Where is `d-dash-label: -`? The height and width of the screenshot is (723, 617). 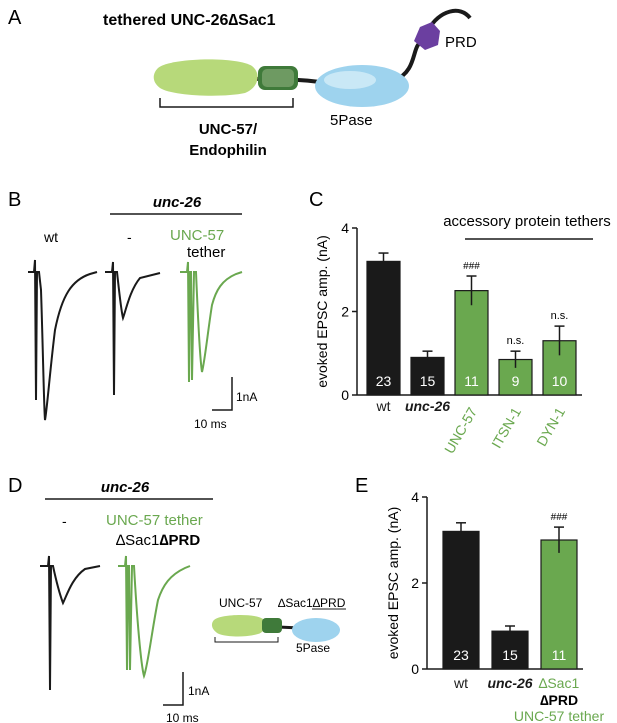 d-dash-label: - is located at coordinates (64, 521).